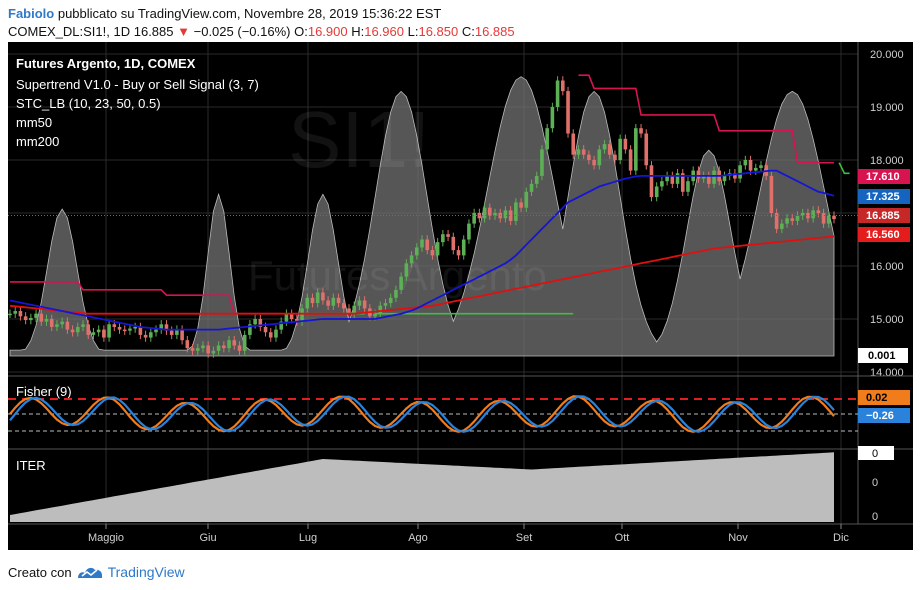 The width and height of the screenshot is (921, 590). Describe the element at coordinates (88, 103) in the screenshot. I see `legend-stc: STC_LB (10, 23, 50, 0.5)` at that location.